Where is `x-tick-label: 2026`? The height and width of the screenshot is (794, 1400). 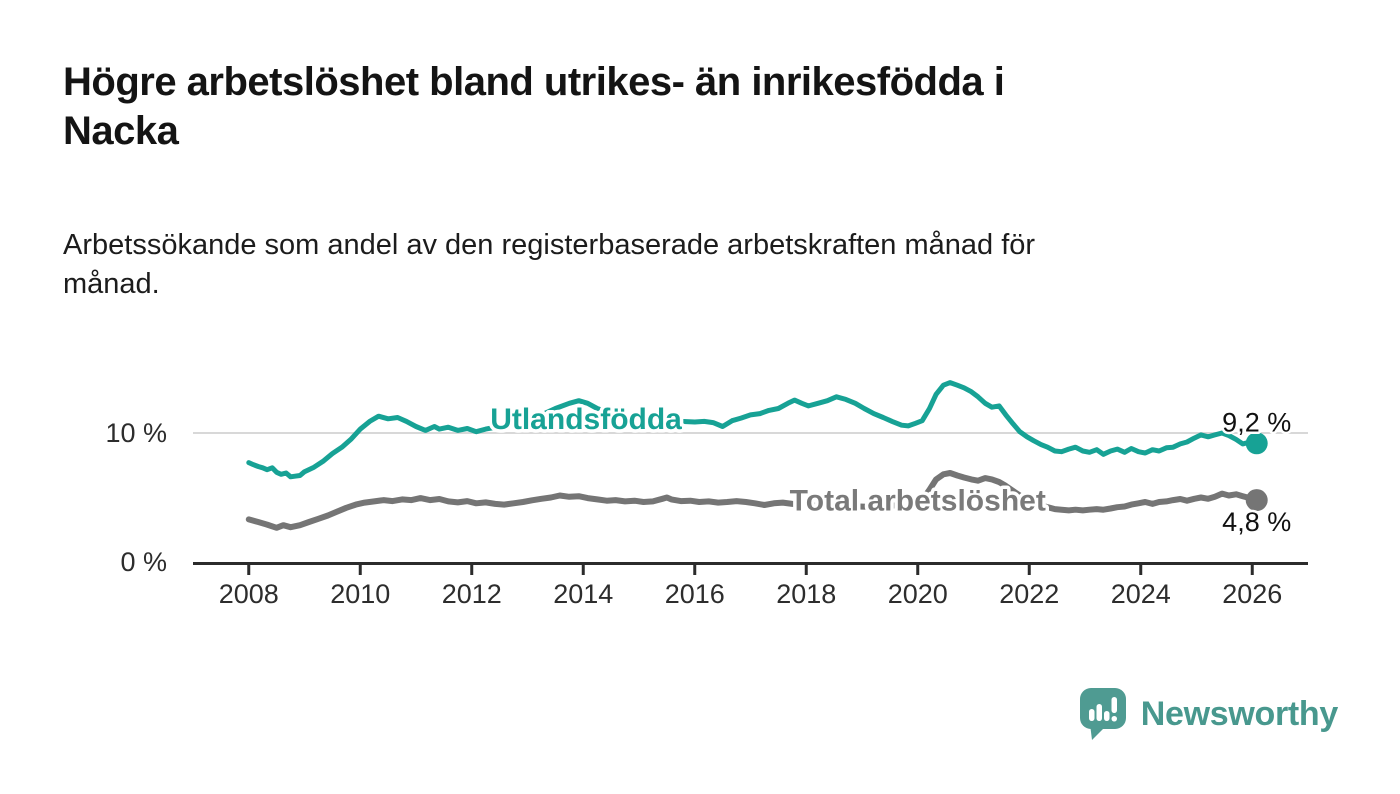 x-tick-label: 2026 is located at coordinates (1252, 594).